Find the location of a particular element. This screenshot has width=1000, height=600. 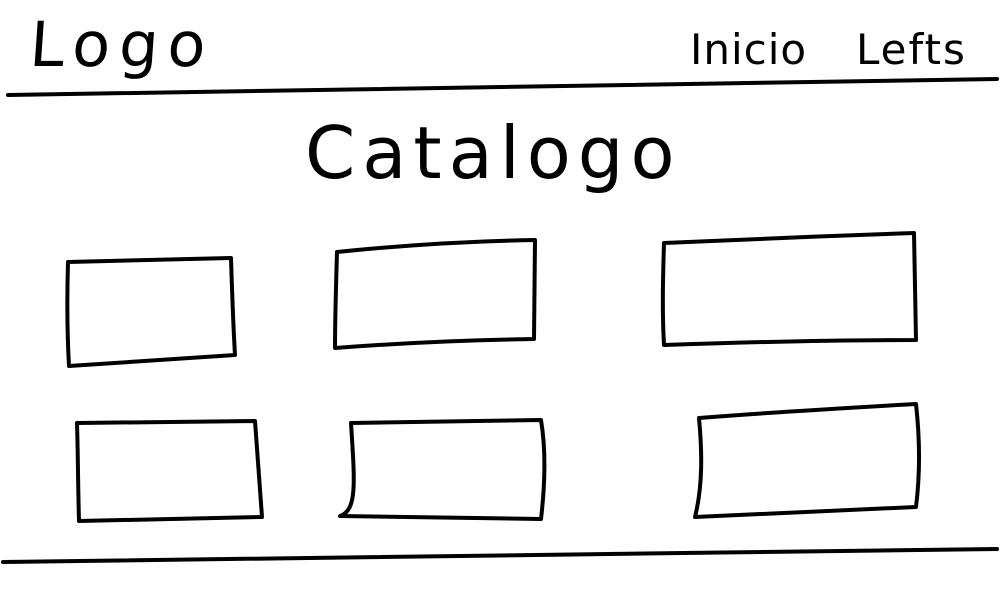

page-title: Catalogo is located at coordinates (493, 153).